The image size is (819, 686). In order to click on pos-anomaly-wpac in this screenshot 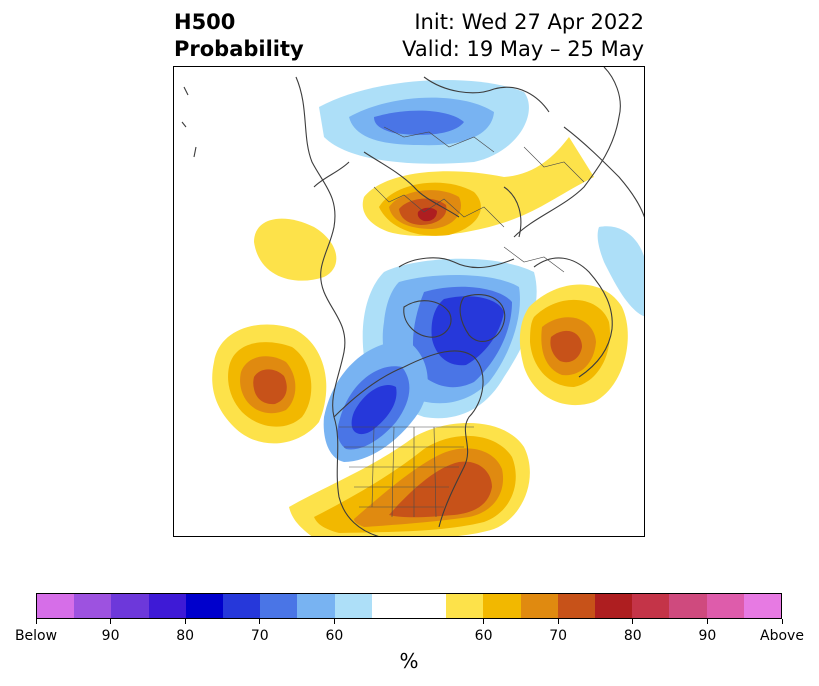, I will do `click(573, 345)`.